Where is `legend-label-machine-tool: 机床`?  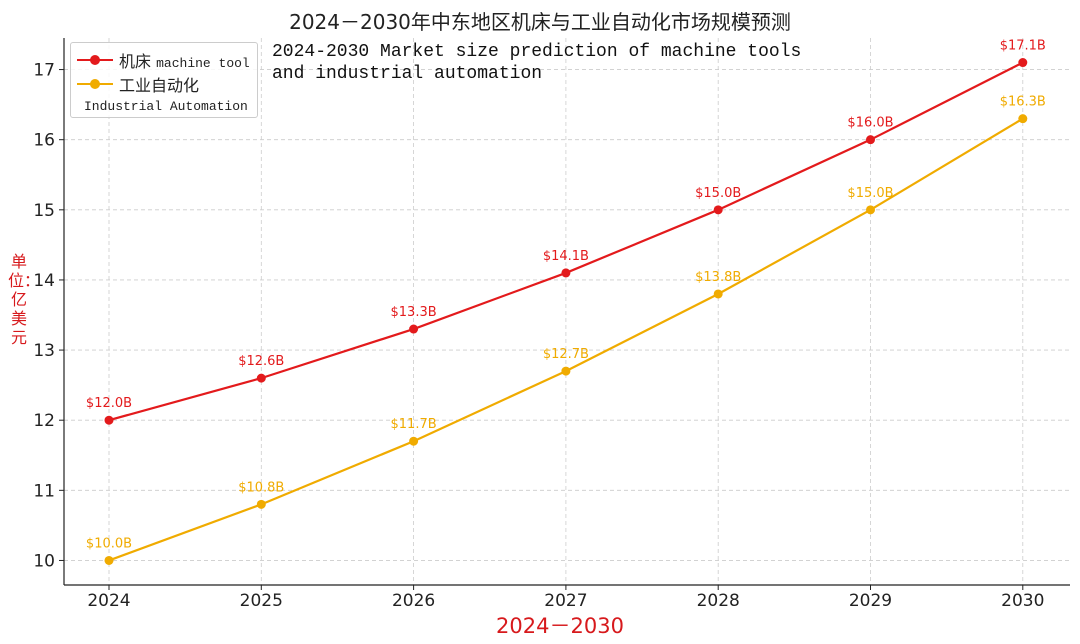
legend-label-machine-tool: 机床 is located at coordinates (135, 61).